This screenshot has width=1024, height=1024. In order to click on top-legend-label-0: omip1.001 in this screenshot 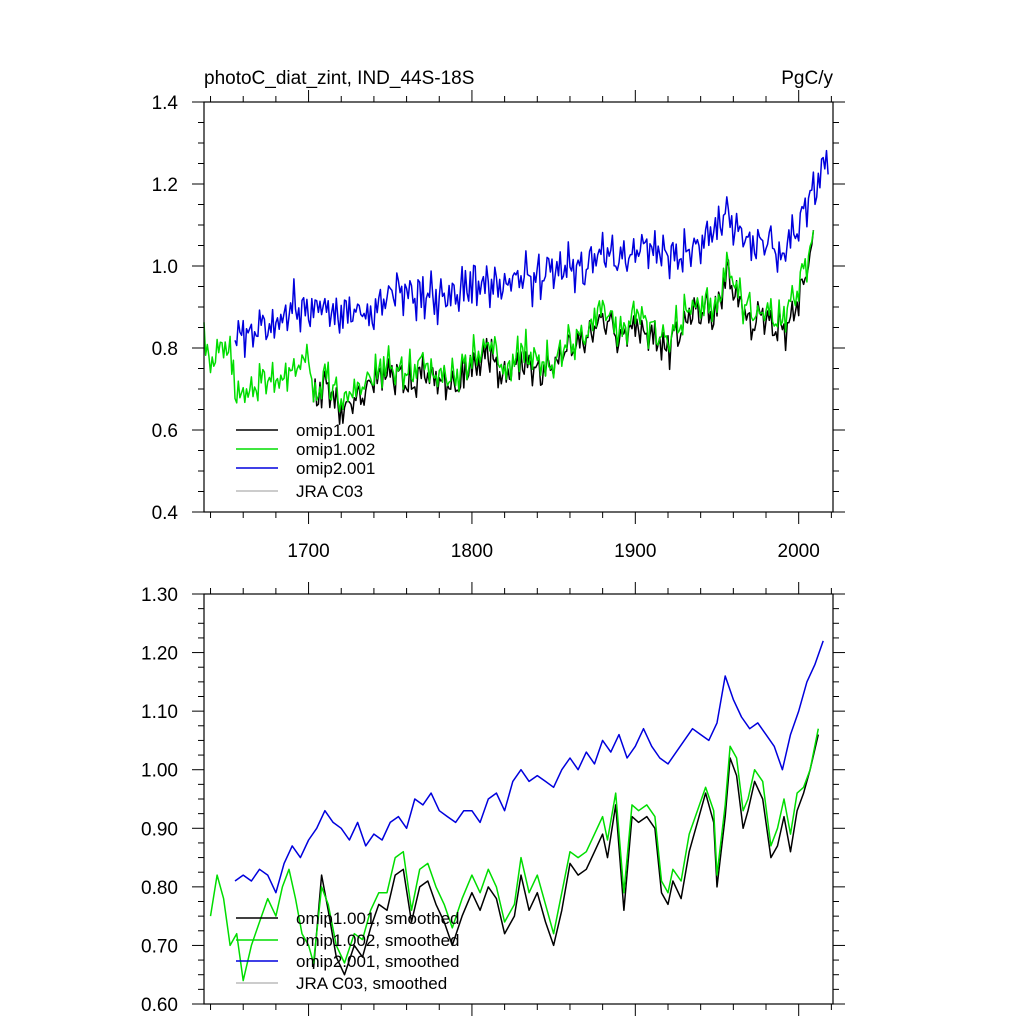, I will do `click(335, 430)`.